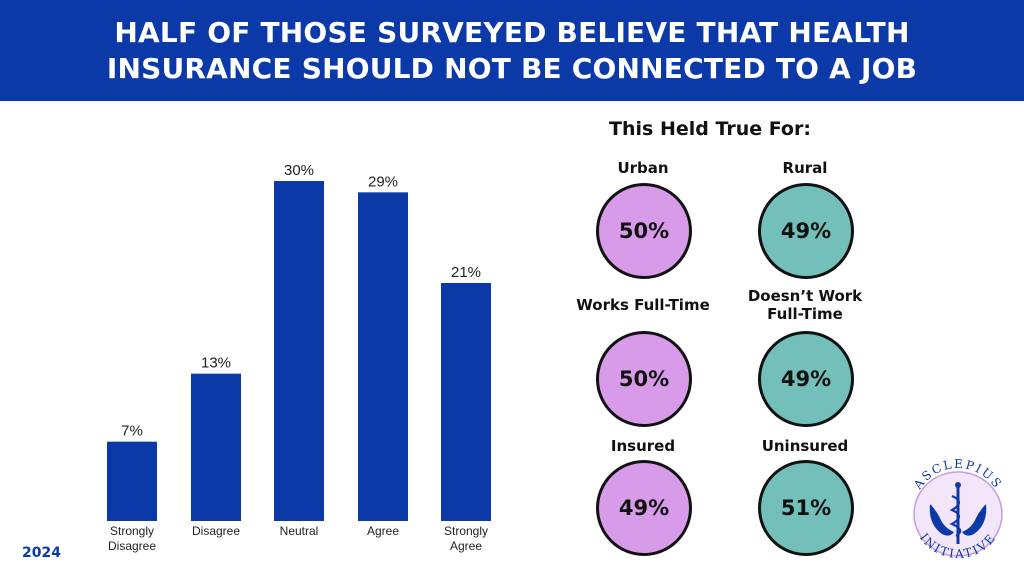  Describe the element at coordinates (41, 553) in the screenshot. I see `year-label: 2024` at that location.